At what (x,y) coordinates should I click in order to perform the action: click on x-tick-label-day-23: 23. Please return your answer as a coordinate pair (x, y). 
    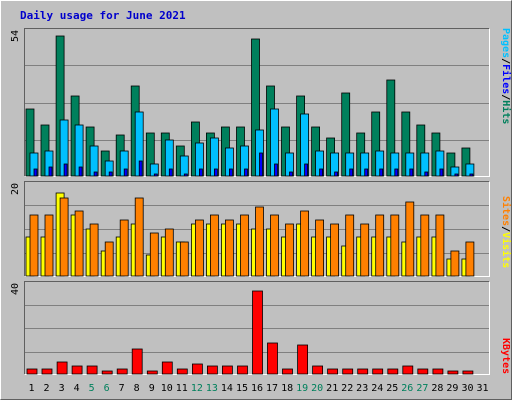
    Looking at the image, I should click on (362, 388).